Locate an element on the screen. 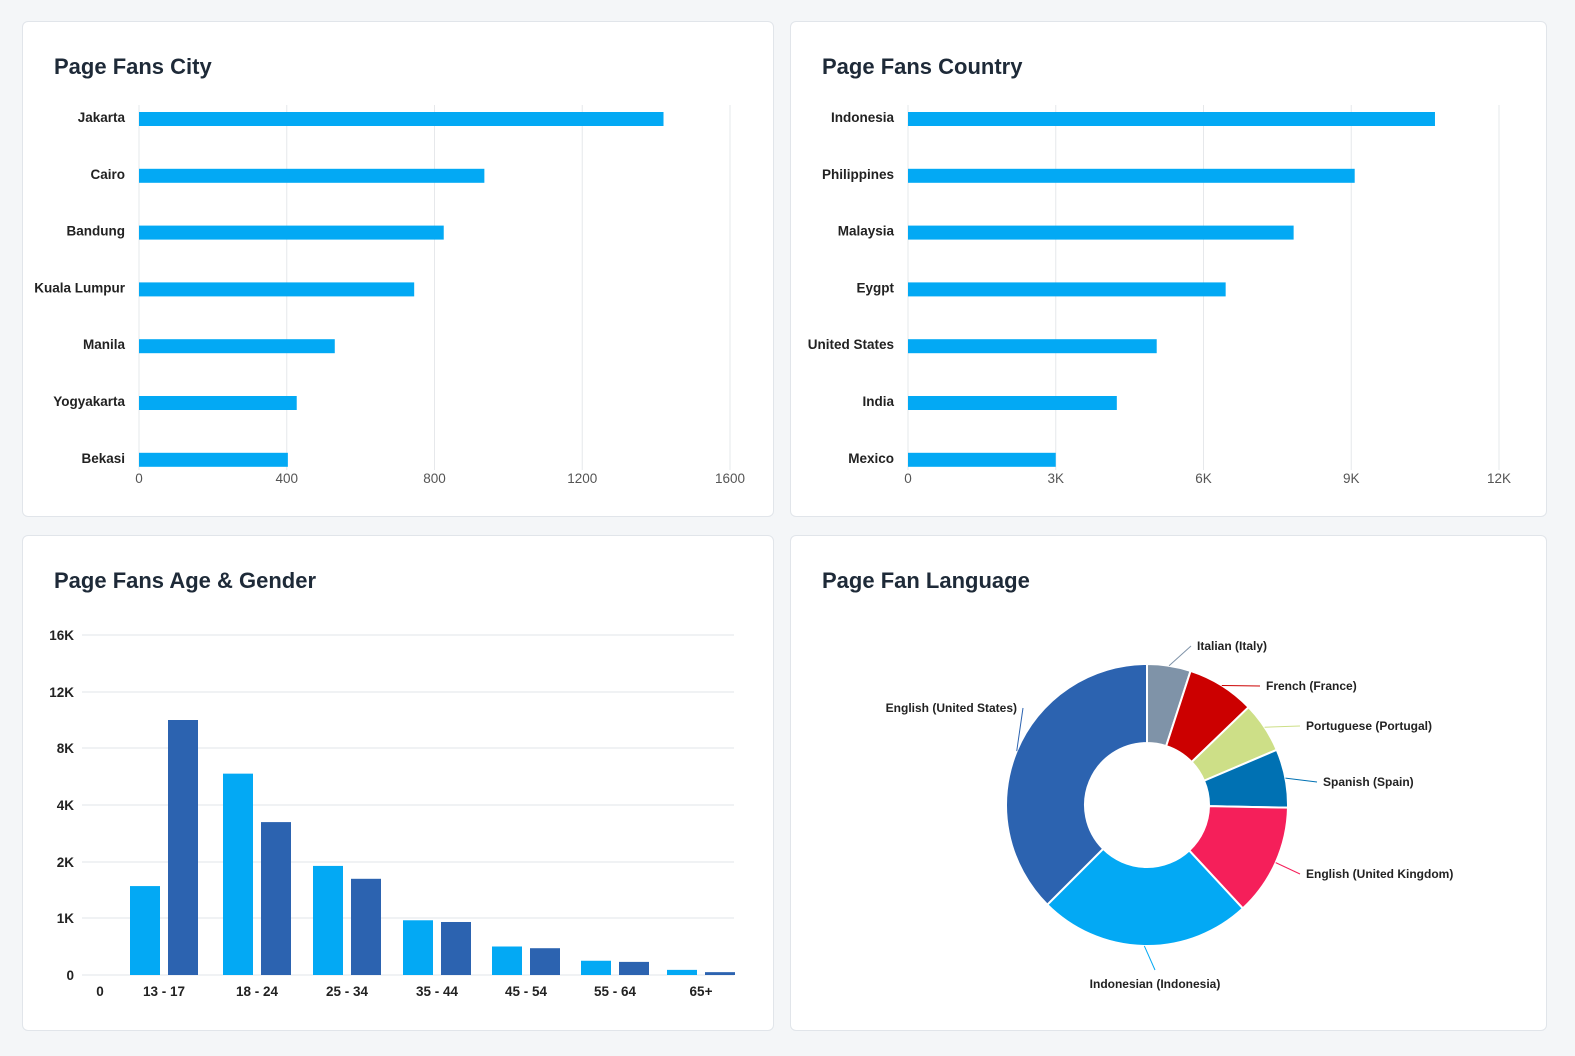 The height and width of the screenshot is (1056, 1575). category-label: Jakarta is located at coordinates (102, 117).